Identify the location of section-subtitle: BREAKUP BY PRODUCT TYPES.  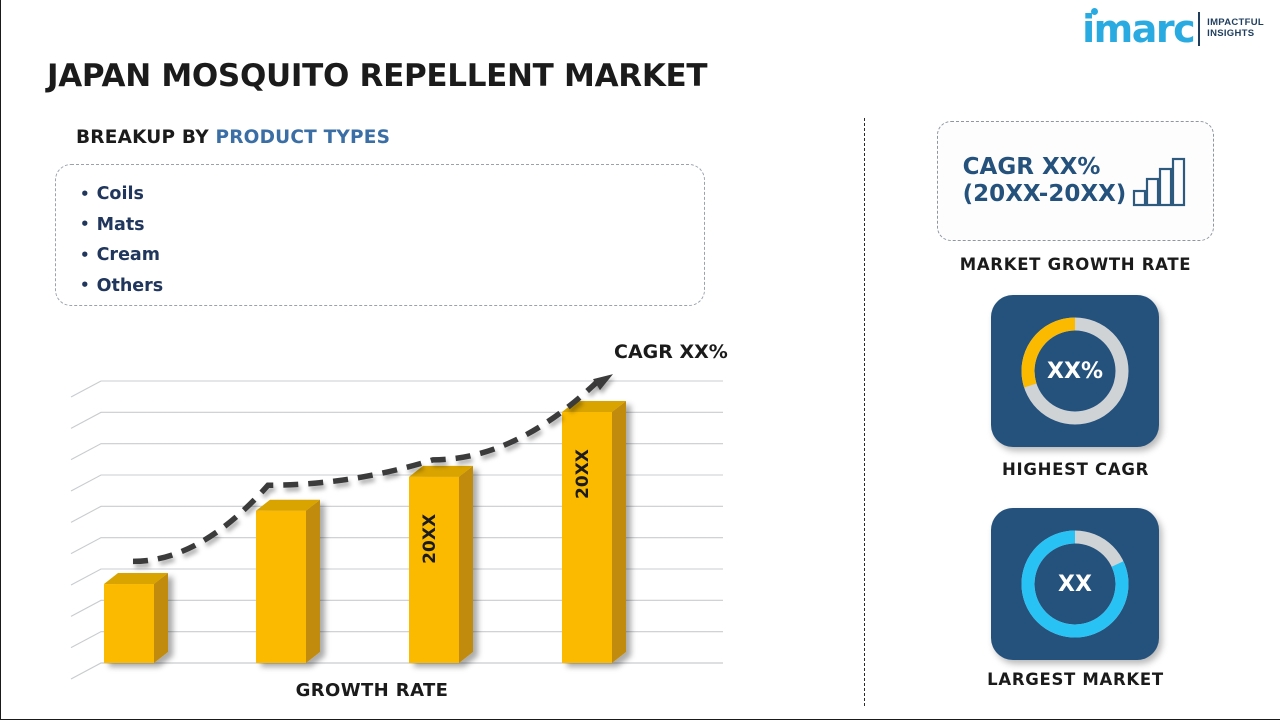
(233, 137).